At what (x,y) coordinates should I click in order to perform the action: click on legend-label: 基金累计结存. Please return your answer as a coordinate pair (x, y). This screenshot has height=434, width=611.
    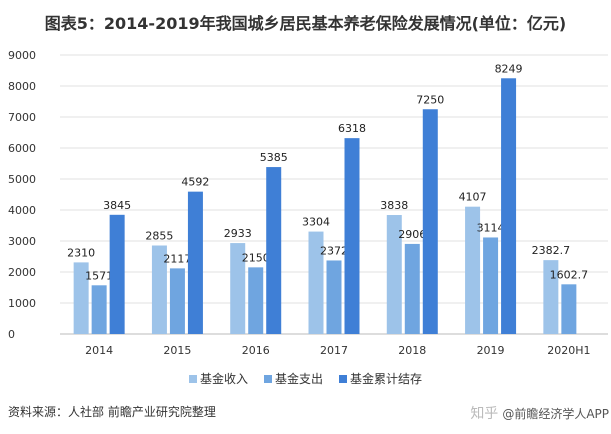
    Looking at the image, I should click on (386, 379).